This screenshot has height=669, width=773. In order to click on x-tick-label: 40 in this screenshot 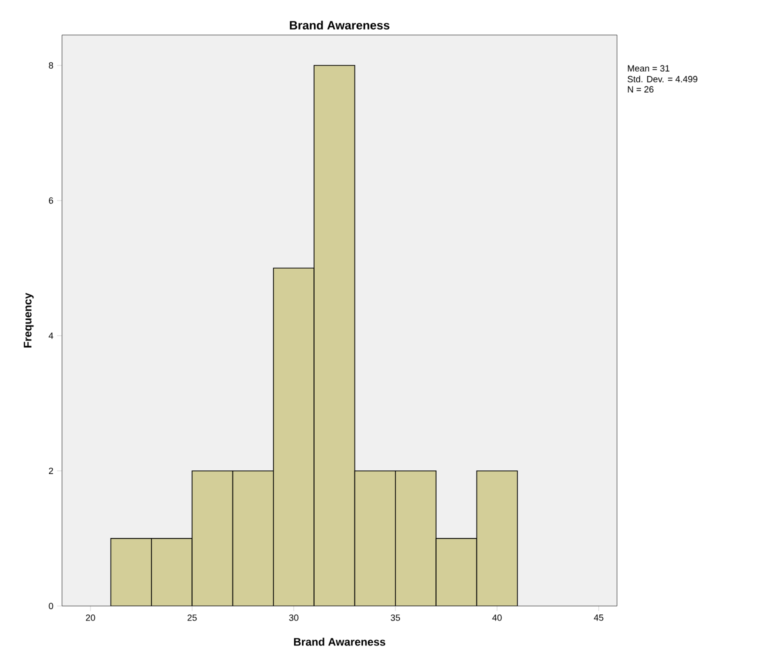, I will do `click(497, 617)`.